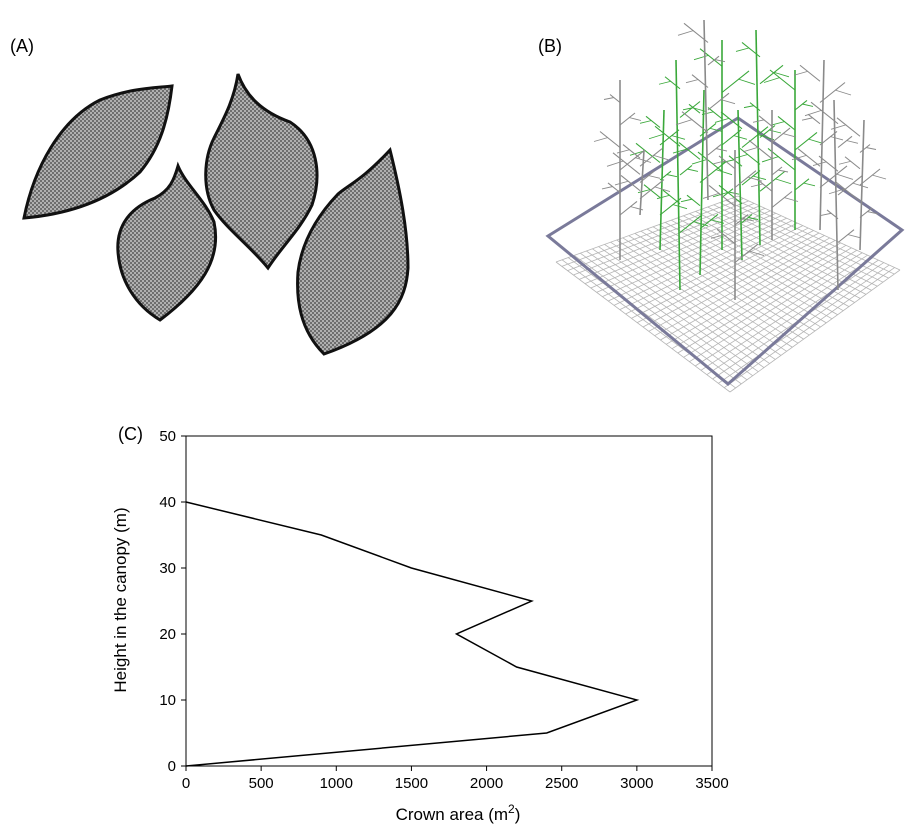  What do you see at coordinates (22, 46) in the screenshot?
I see `panel-a-label: (A)` at bounding box center [22, 46].